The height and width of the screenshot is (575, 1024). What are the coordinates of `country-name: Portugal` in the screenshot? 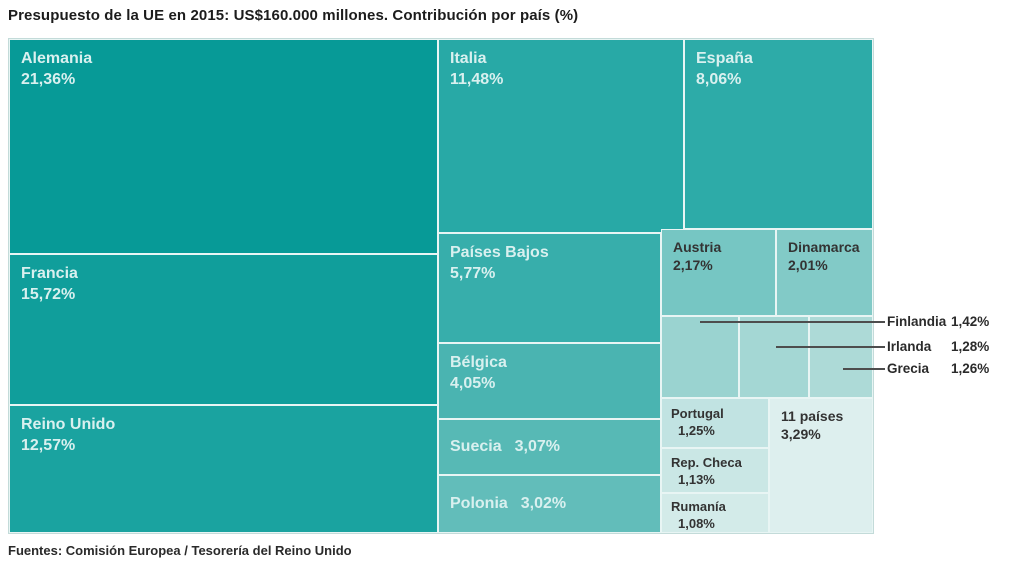 It's located at (697, 413).